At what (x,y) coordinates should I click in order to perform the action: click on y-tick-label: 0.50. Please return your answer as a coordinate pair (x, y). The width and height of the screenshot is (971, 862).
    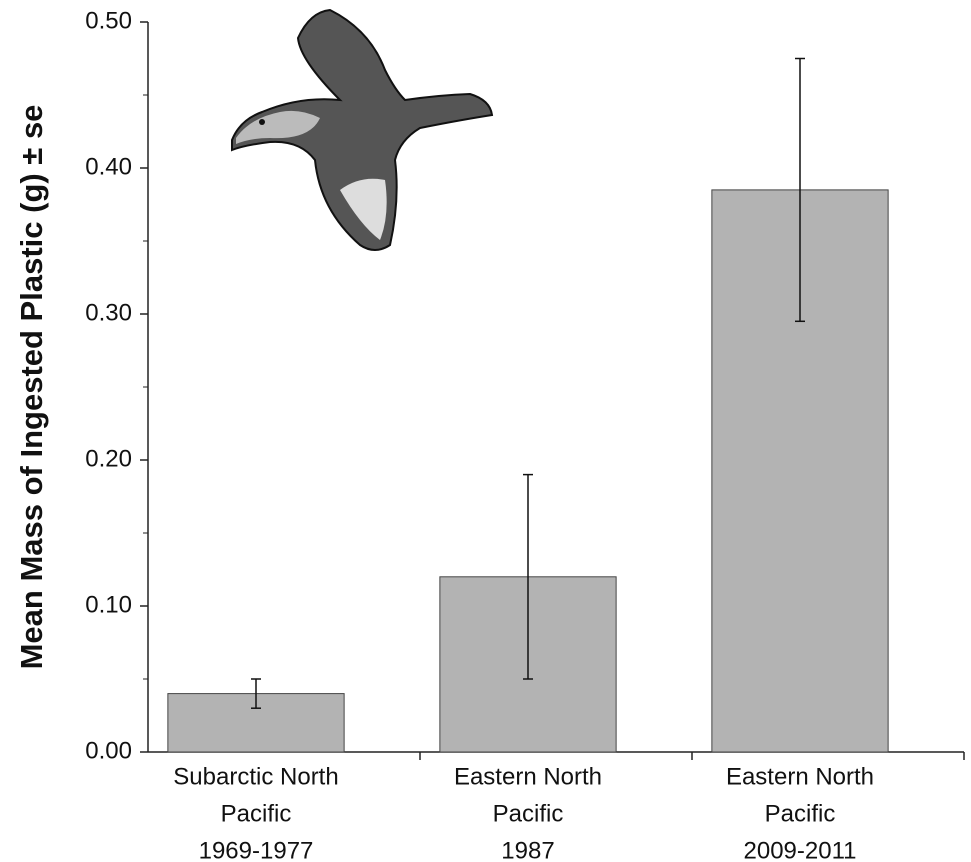
    Looking at the image, I should click on (108, 20).